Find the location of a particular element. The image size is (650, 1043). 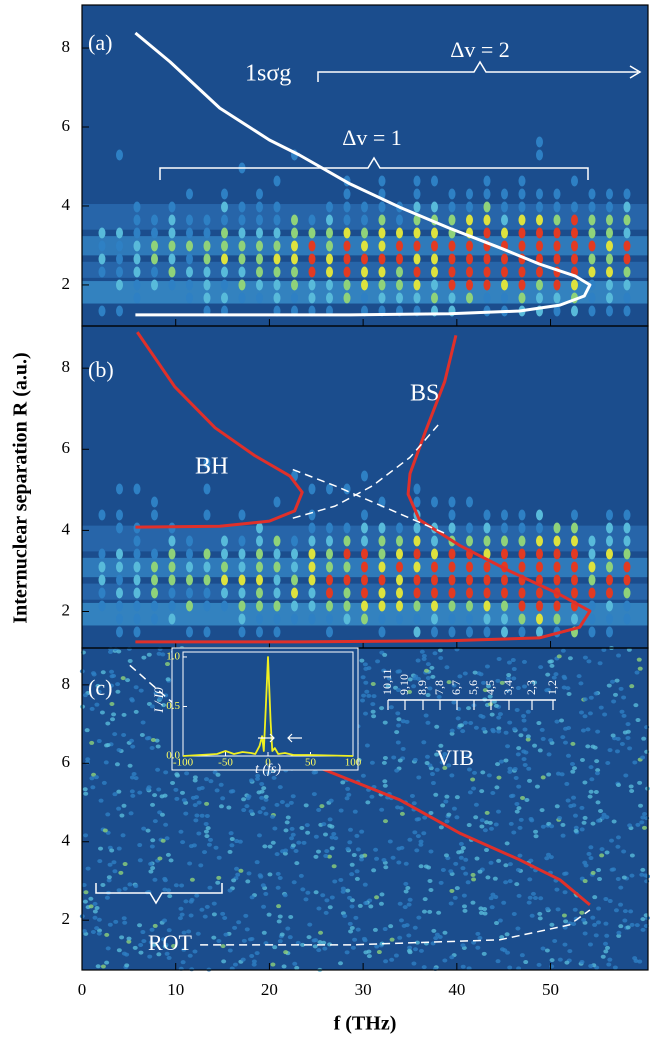

curve is located at coordinates (219, 430).